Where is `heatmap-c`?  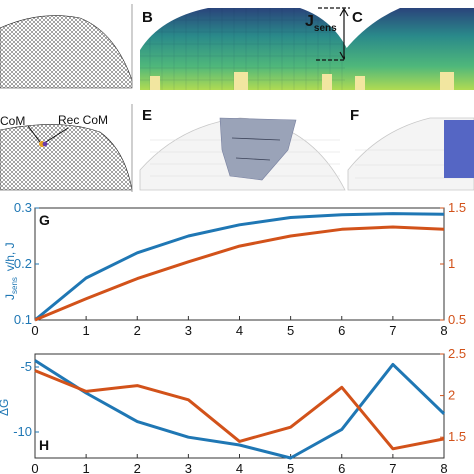 heatmap-c is located at coordinates (409, 49).